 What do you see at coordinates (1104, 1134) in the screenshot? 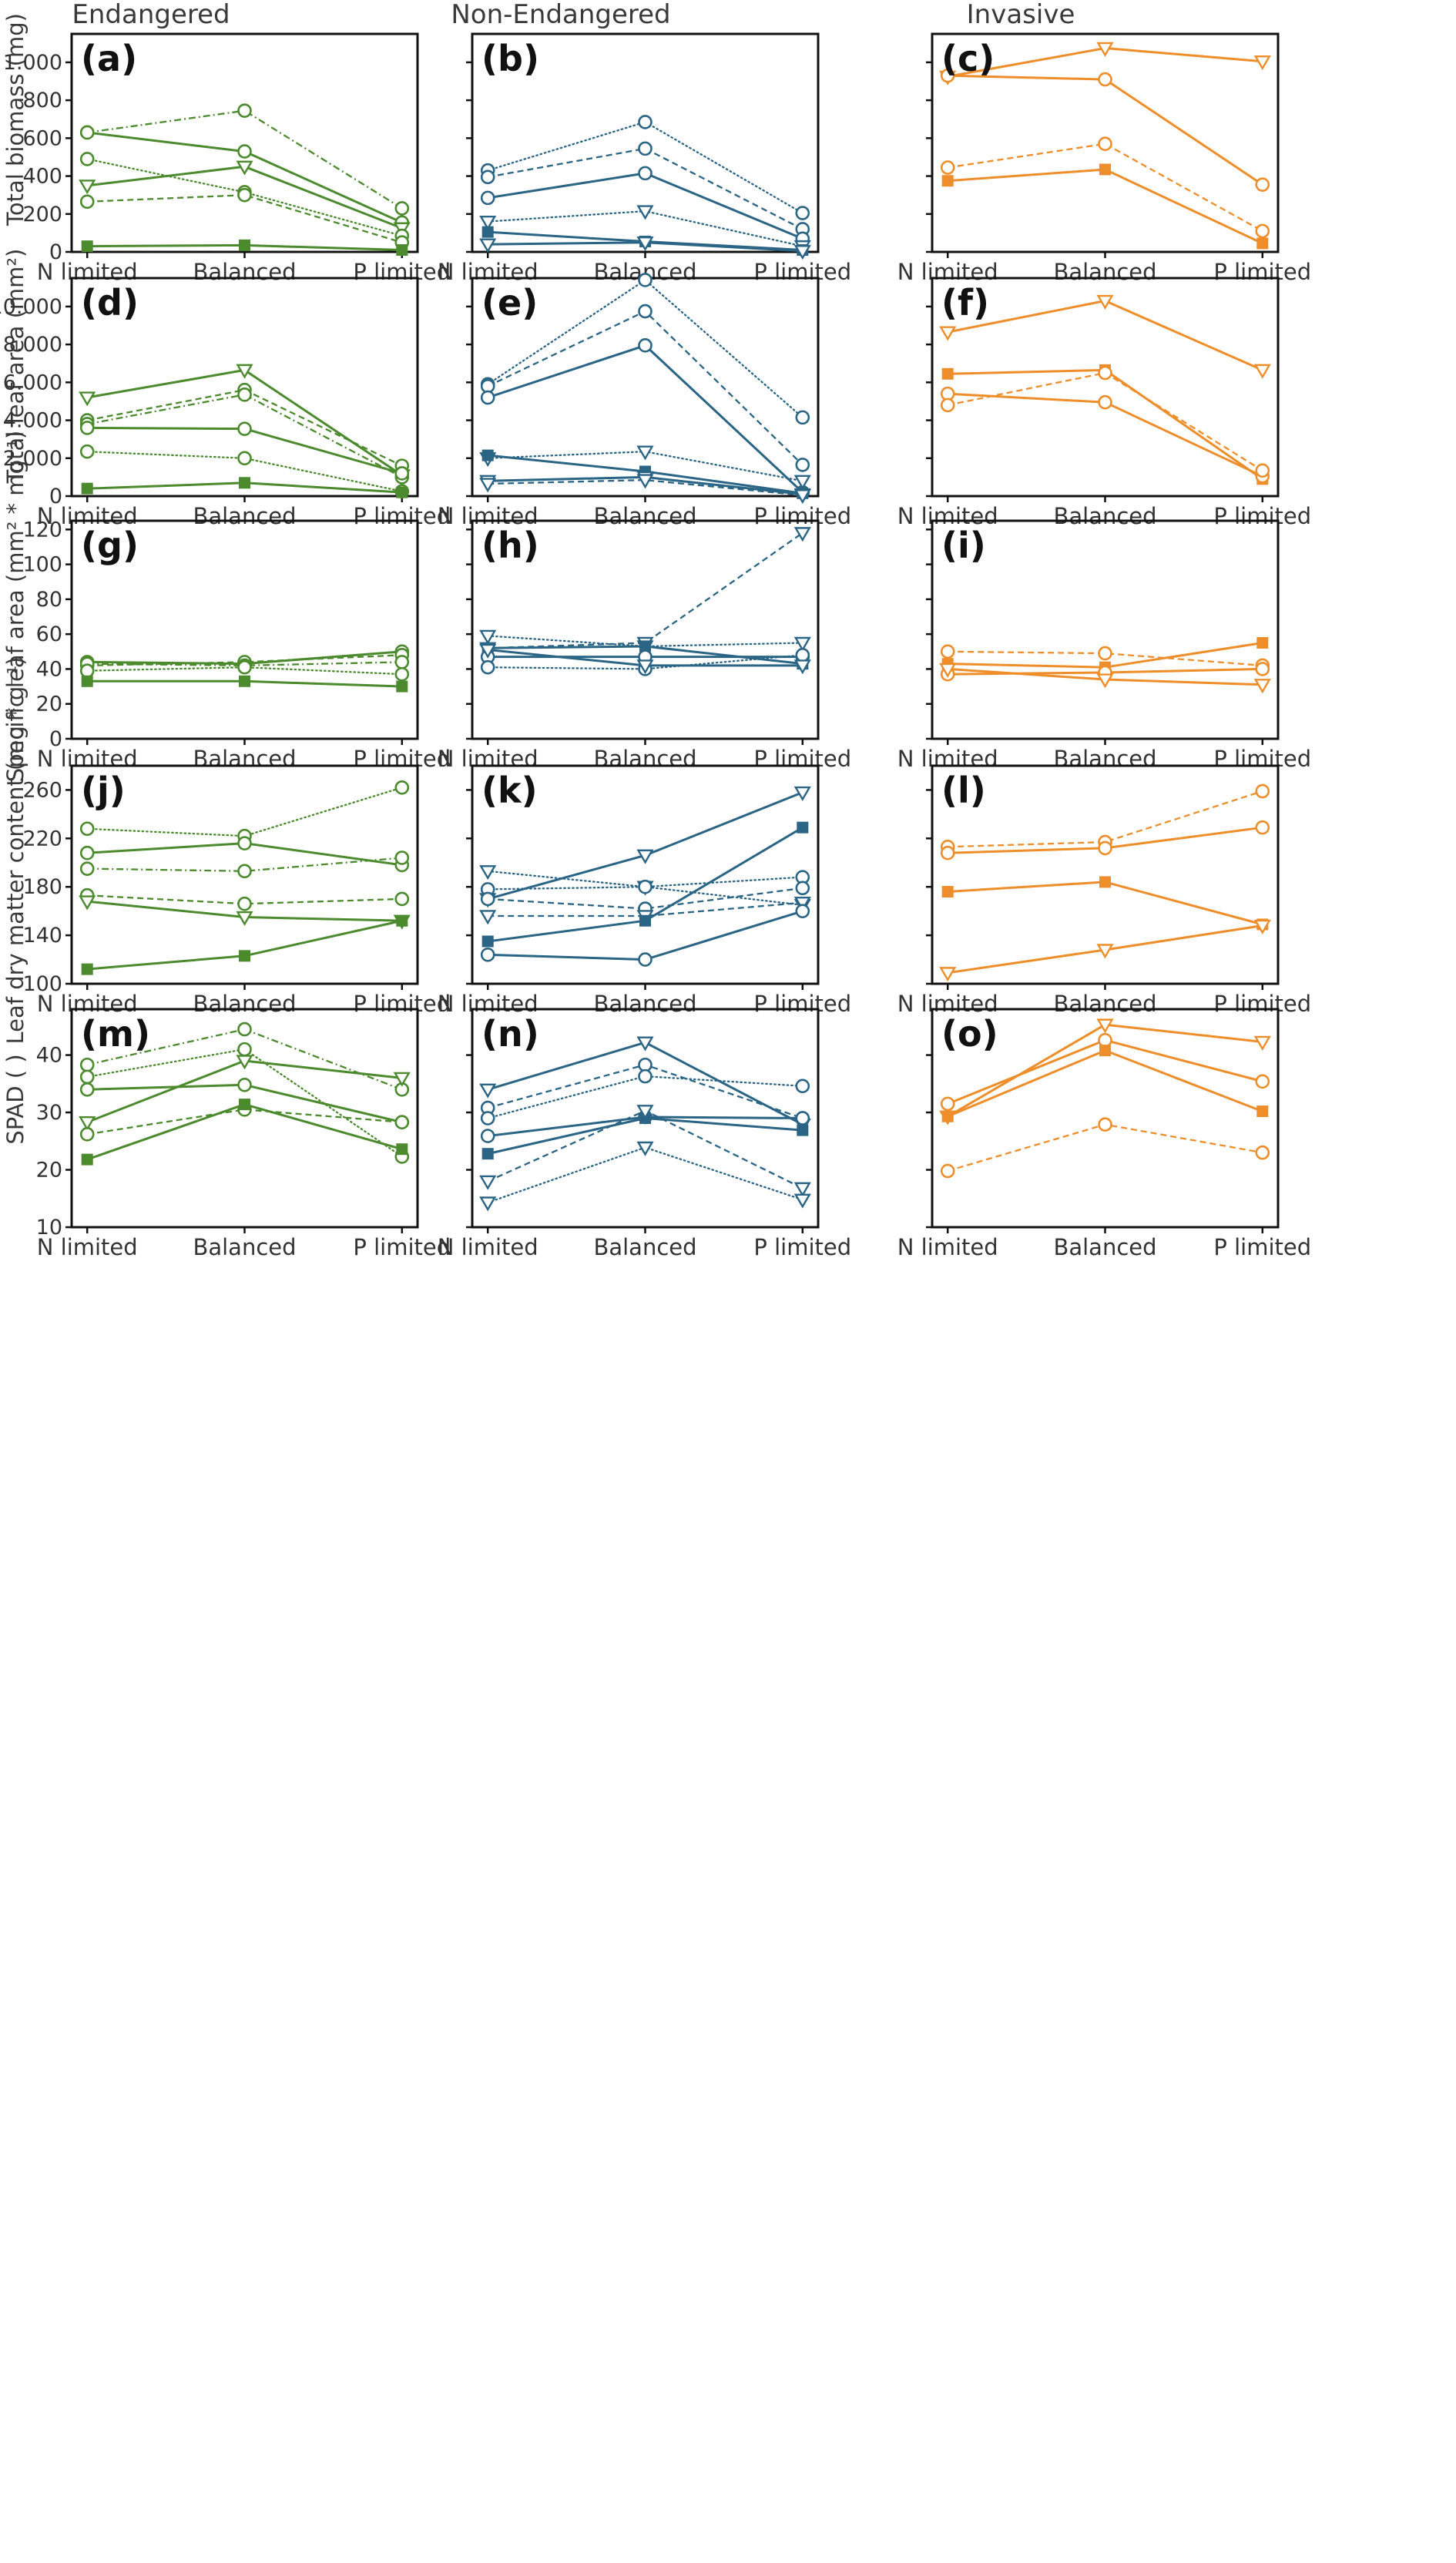
I see `panel-o: N limited Balanced P limited (o)` at bounding box center [1104, 1134].